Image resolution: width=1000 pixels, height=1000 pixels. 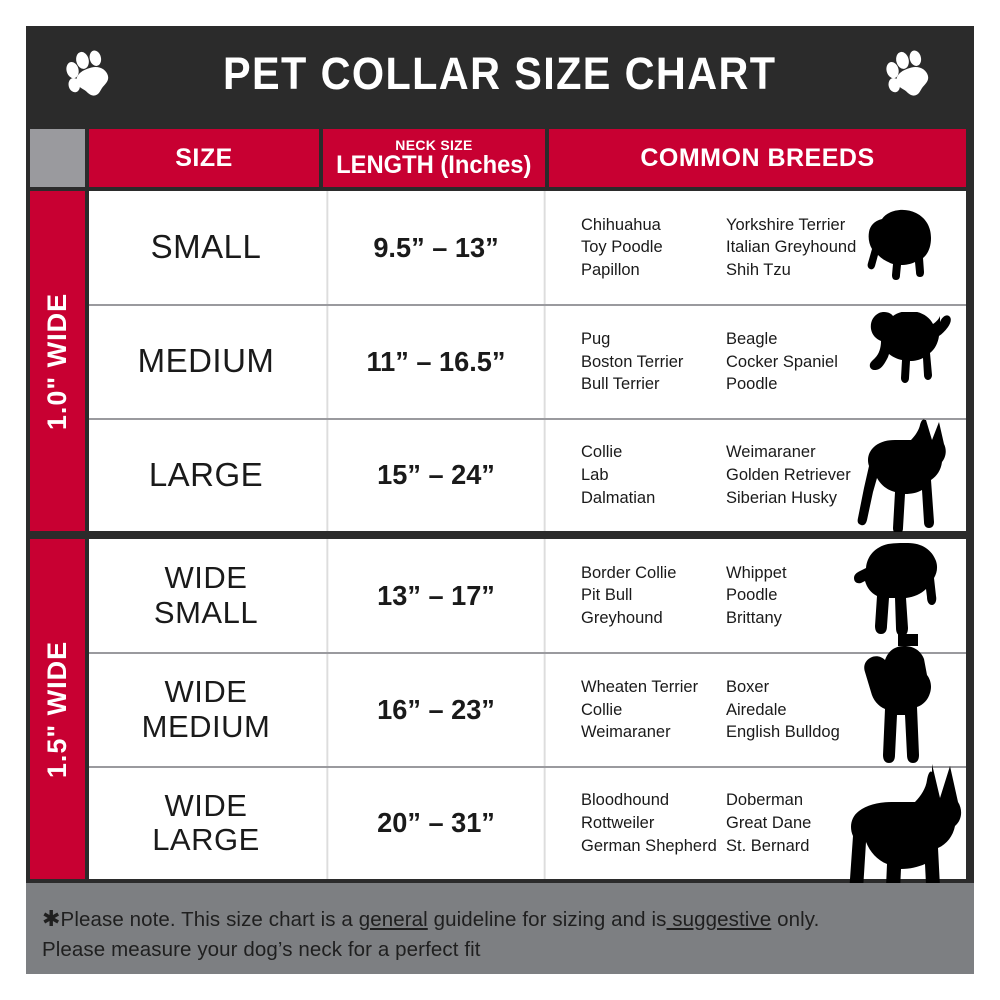 What do you see at coordinates (632, 361) in the screenshot?
I see `breed-item: Boston Terrier` at bounding box center [632, 361].